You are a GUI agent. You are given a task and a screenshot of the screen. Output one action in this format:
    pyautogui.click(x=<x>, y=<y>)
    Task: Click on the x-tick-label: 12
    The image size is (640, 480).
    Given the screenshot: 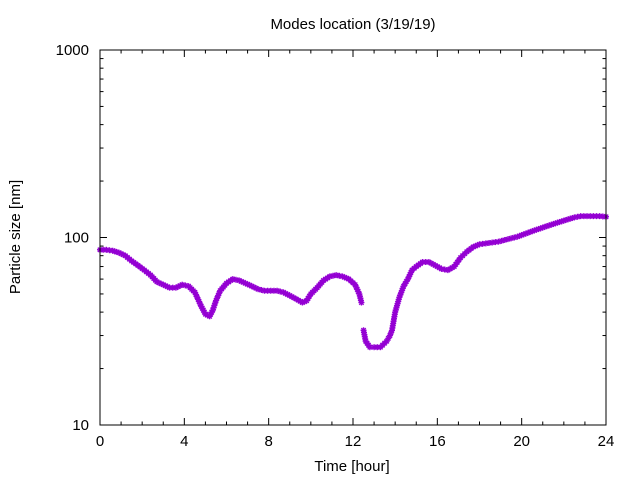 What is the action you would take?
    pyautogui.click(x=353, y=441)
    